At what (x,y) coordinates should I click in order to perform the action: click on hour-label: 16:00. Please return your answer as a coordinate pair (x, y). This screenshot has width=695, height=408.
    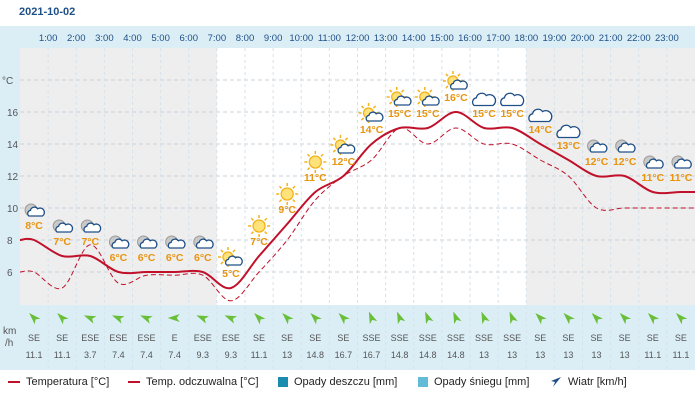
    Looking at the image, I should click on (470, 38).